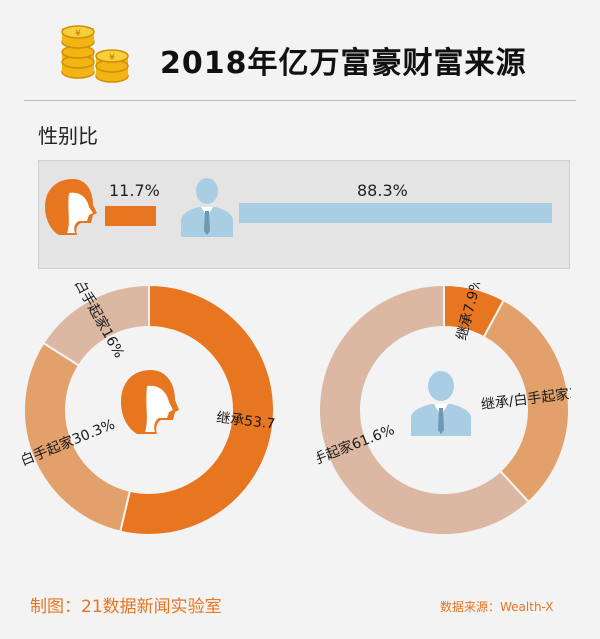 The height and width of the screenshot is (639, 600). I want to click on section-title: 性别比, so click(68, 136).